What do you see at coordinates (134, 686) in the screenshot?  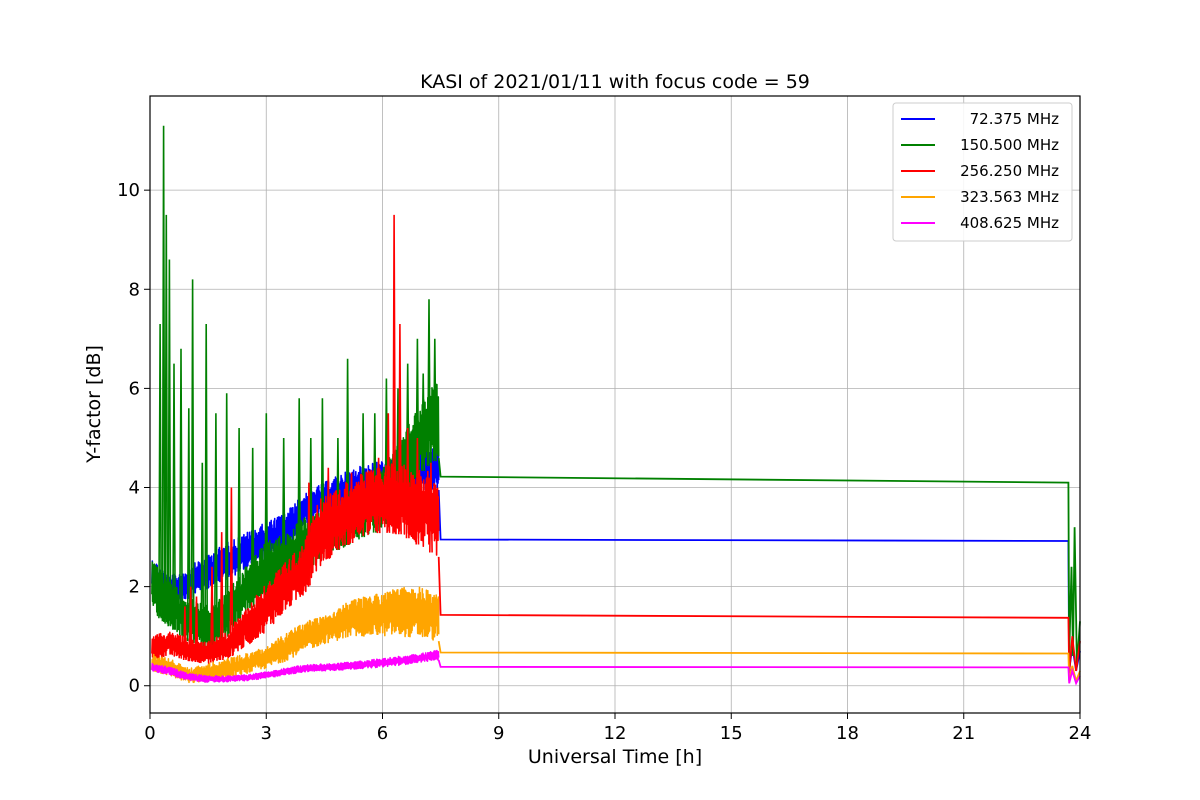 I see `y-tick-label: 0` at bounding box center [134, 686].